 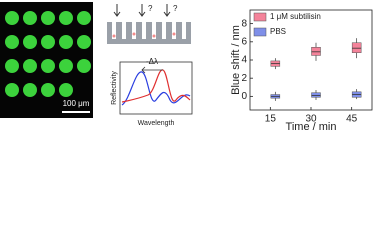 I want to click on y-axis-title: Blue shift / nm, so click(x=236, y=60).